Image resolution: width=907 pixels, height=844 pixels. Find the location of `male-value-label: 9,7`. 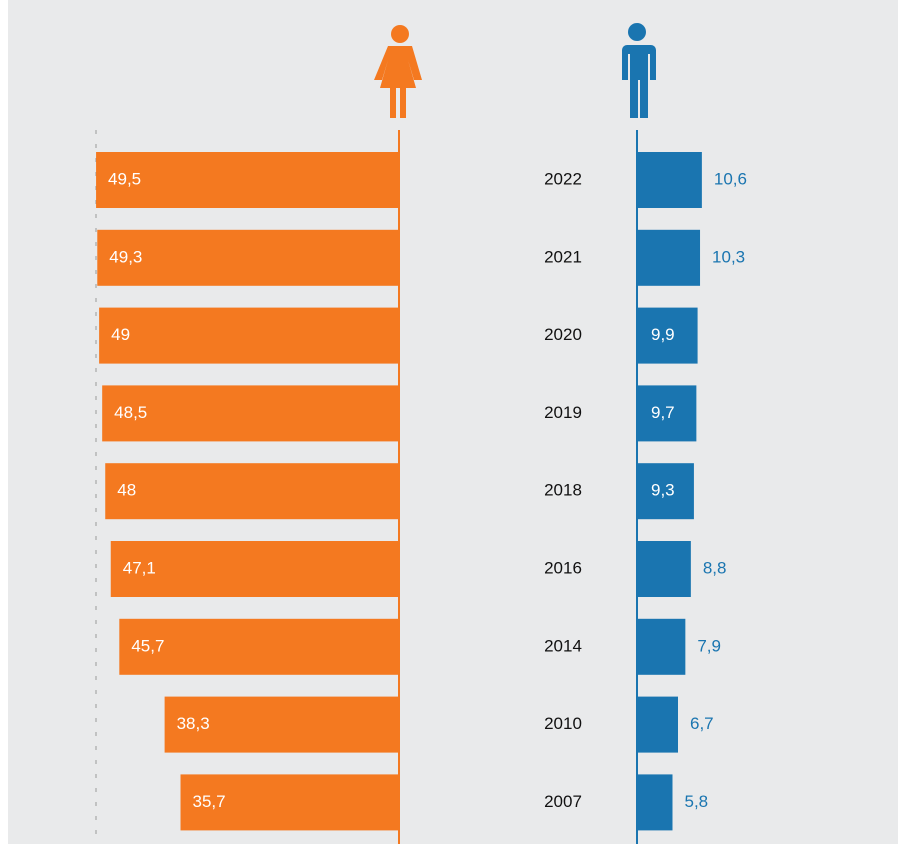

male-value-label: 9,7 is located at coordinates (663, 412).